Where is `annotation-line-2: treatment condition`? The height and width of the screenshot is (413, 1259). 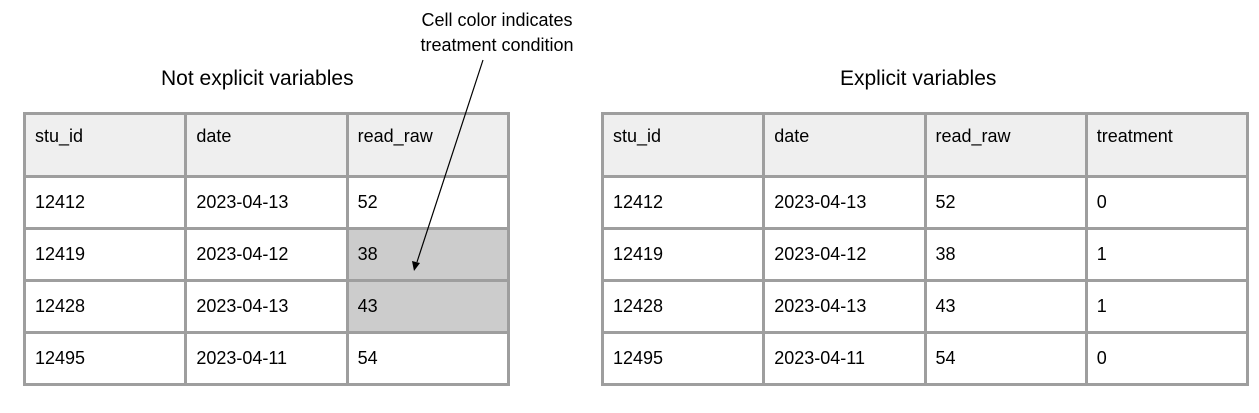 annotation-line-2: treatment condition is located at coordinates (497, 45).